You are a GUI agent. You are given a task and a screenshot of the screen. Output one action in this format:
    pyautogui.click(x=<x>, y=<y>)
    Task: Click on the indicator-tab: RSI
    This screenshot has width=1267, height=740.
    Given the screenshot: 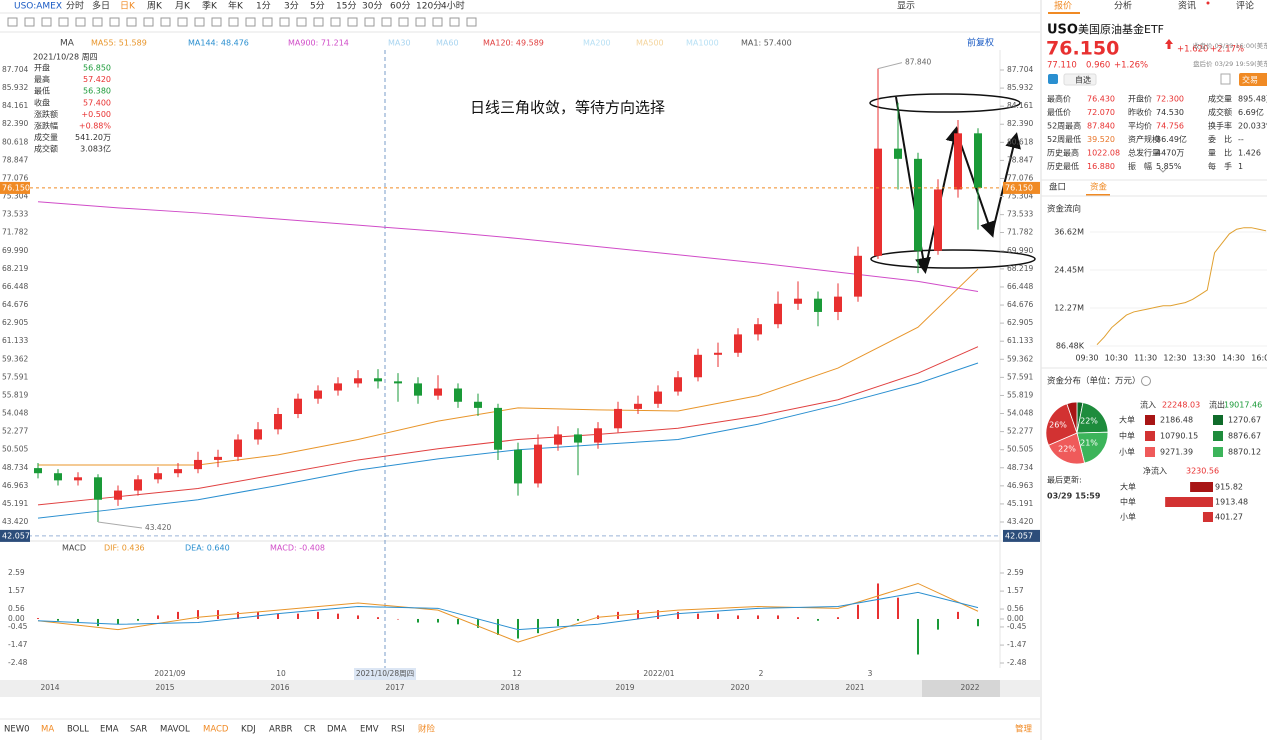 What is the action you would take?
    pyautogui.click(x=398, y=730)
    